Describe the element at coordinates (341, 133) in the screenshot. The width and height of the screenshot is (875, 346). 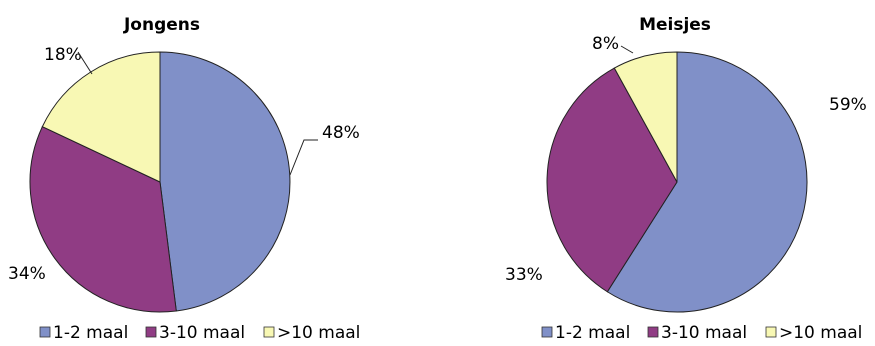
I see `data-label-jongens-1-2-maal: 48%` at that location.